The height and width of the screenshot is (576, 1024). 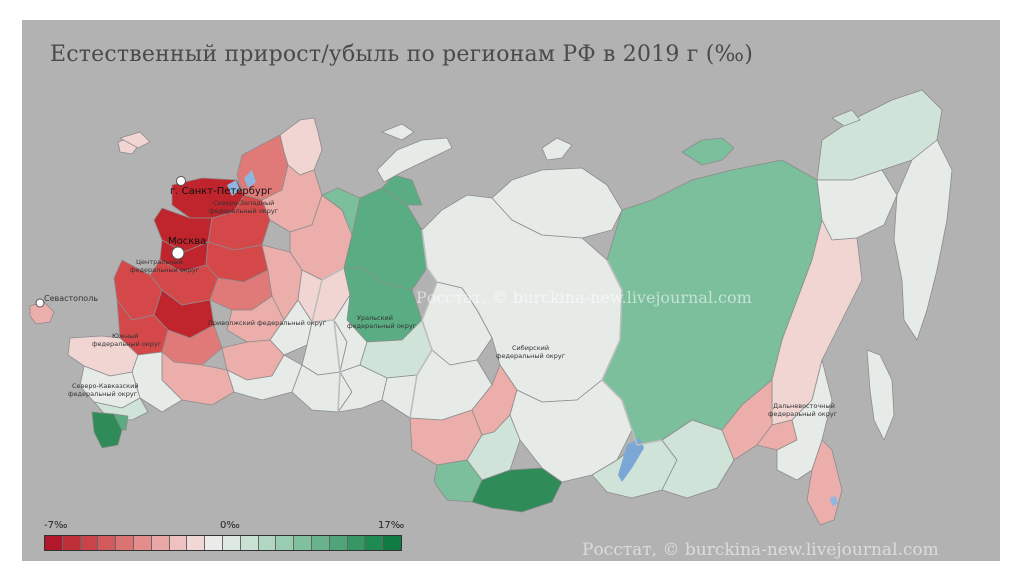 I want to click on district-borders, so click(x=486, y=337).